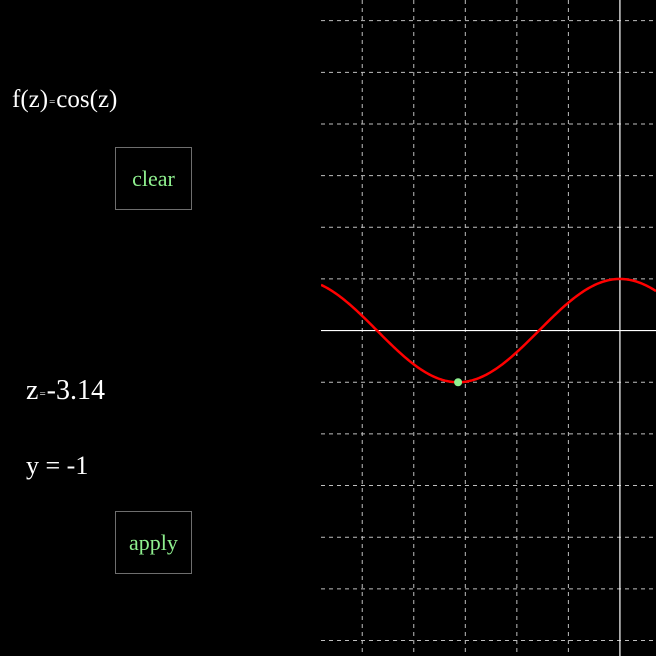 The height and width of the screenshot is (656, 656). I want to click on z-name: z, so click(32, 390).